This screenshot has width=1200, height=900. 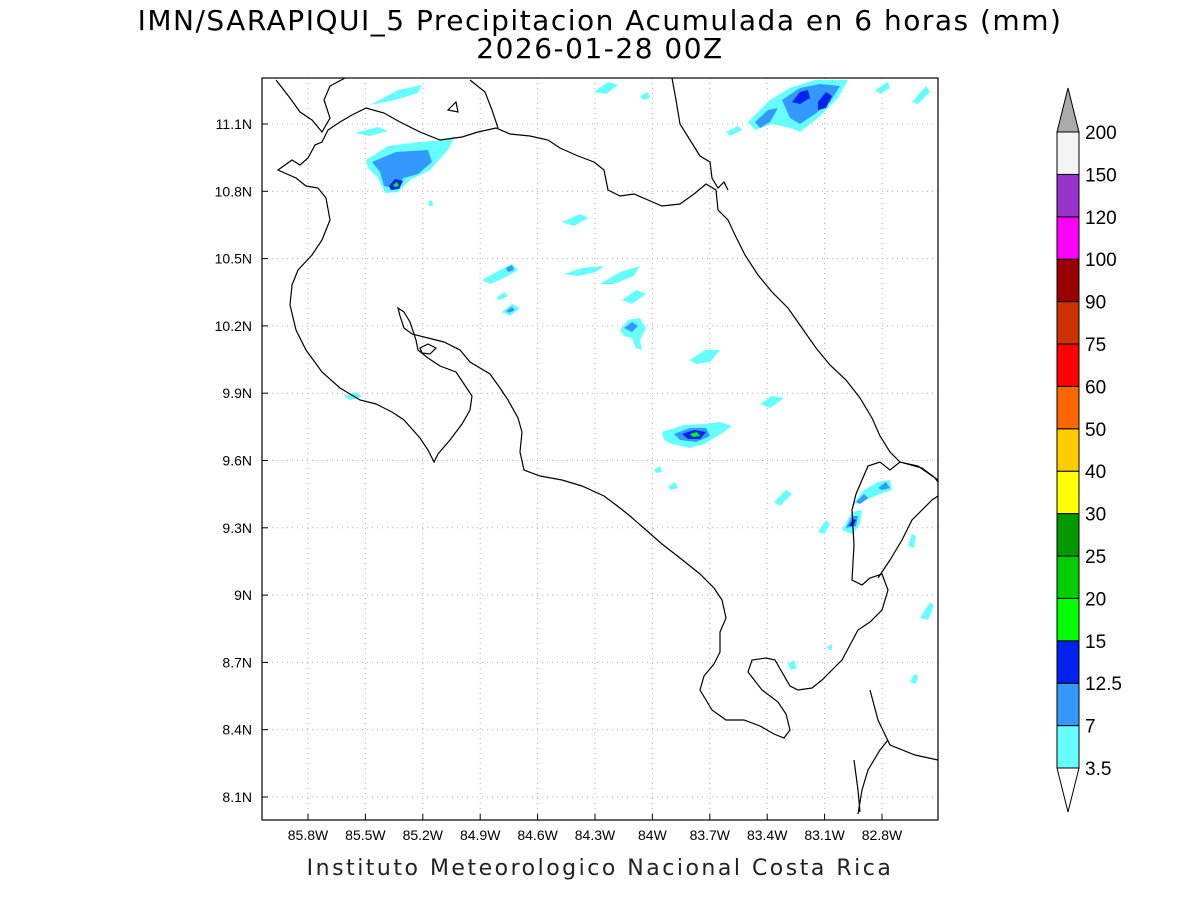 I want to click on colorbar-label: 200, so click(x=1101, y=133).